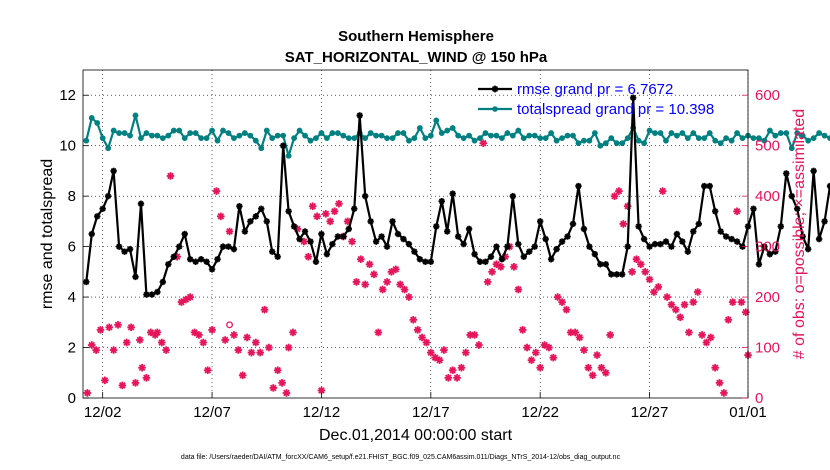  I want to click on x-tick-label: 12/17, so click(431, 412).